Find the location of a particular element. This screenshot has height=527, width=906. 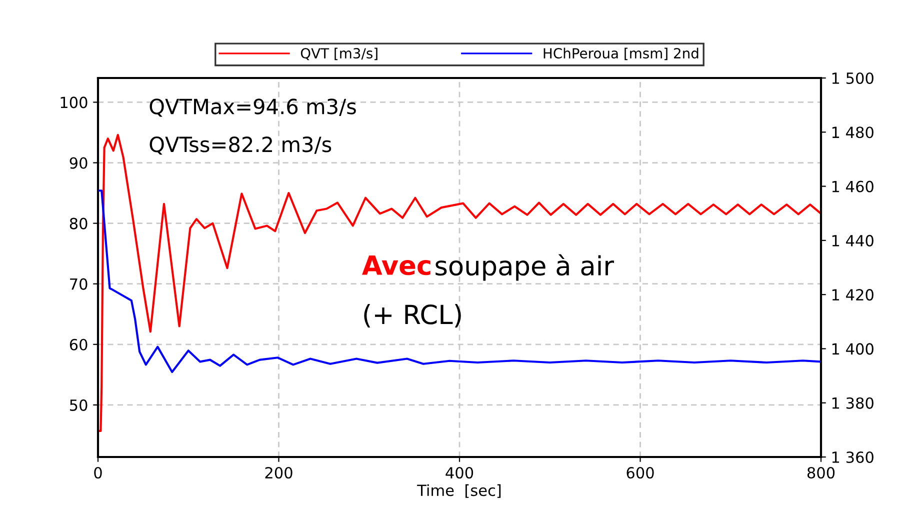

annotation: (+ RCL) is located at coordinates (412, 316).